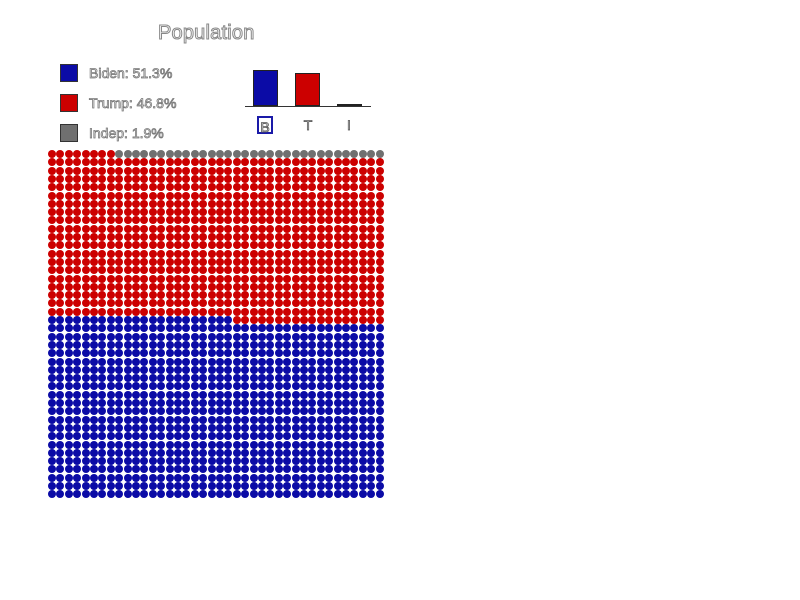  Describe the element at coordinates (265, 125) in the screenshot. I see `mini-label-b: B` at that location.